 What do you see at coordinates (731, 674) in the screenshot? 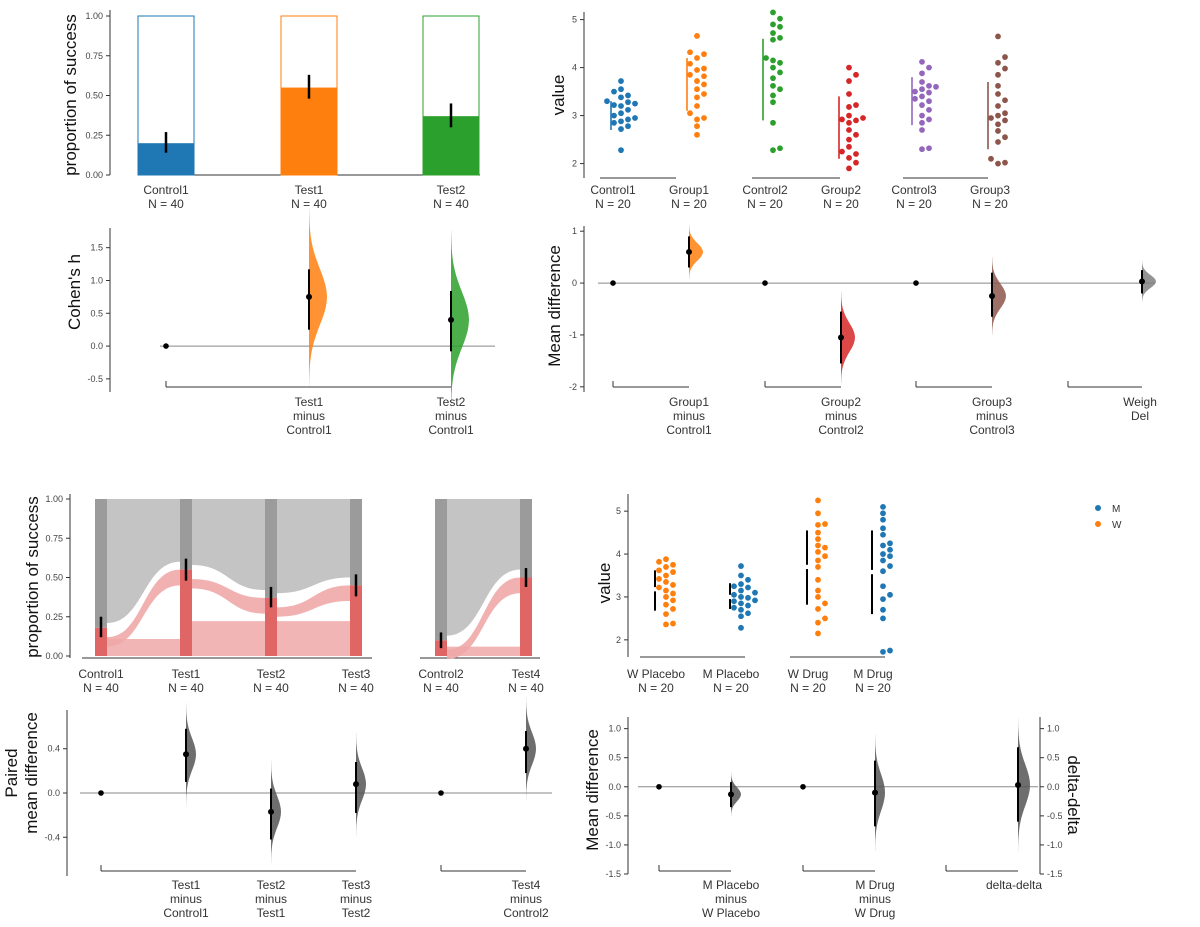
I see `b2-category-label: M Placebo` at bounding box center [731, 674].